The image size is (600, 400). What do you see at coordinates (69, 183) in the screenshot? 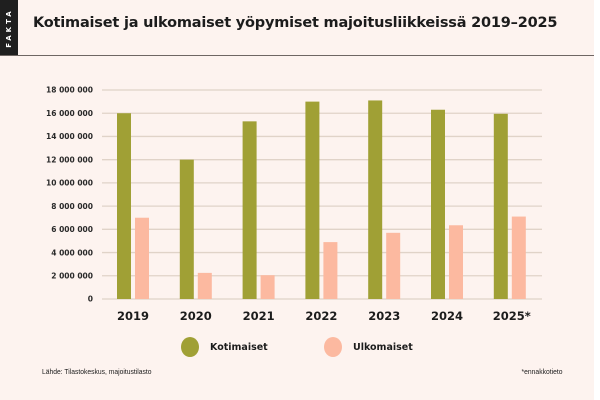
I see `y-tick-label: 10 000 000` at bounding box center [69, 183].